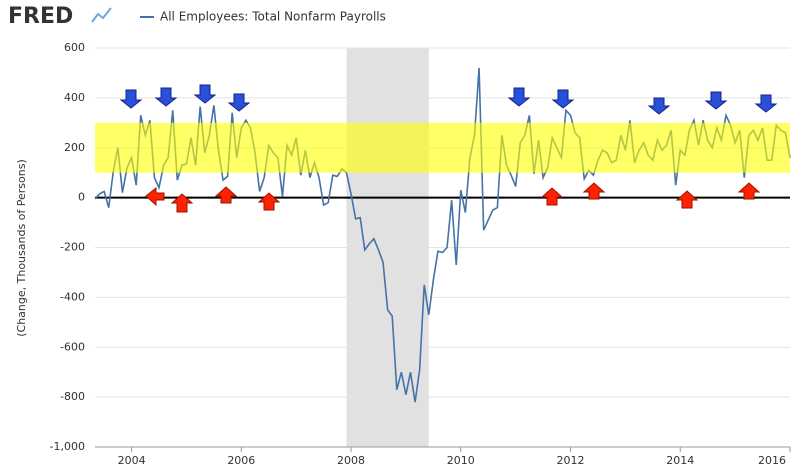 The image size is (807, 473). What do you see at coordinates (72, 396) in the screenshot?
I see `y-tick-label: -800` at bounding box center [72, 396].